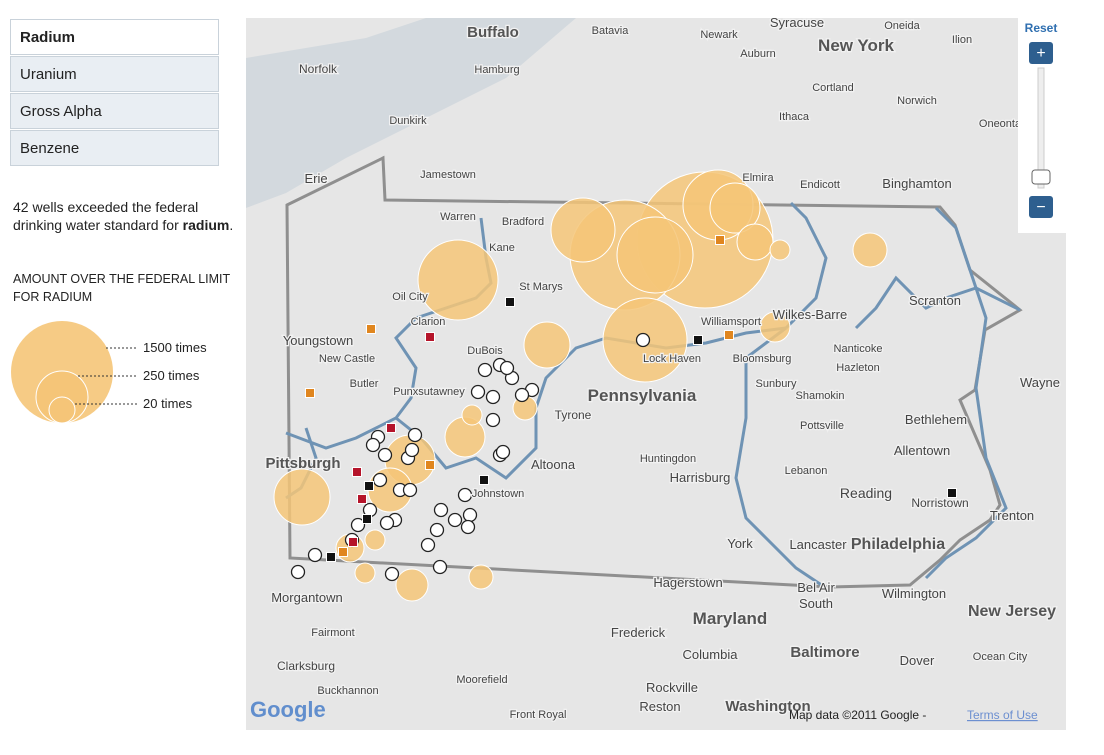 The image size is (1104, 755). Describe the element at coordinates (62, 410) in the screenshot. I see `legend-circle` at that location.